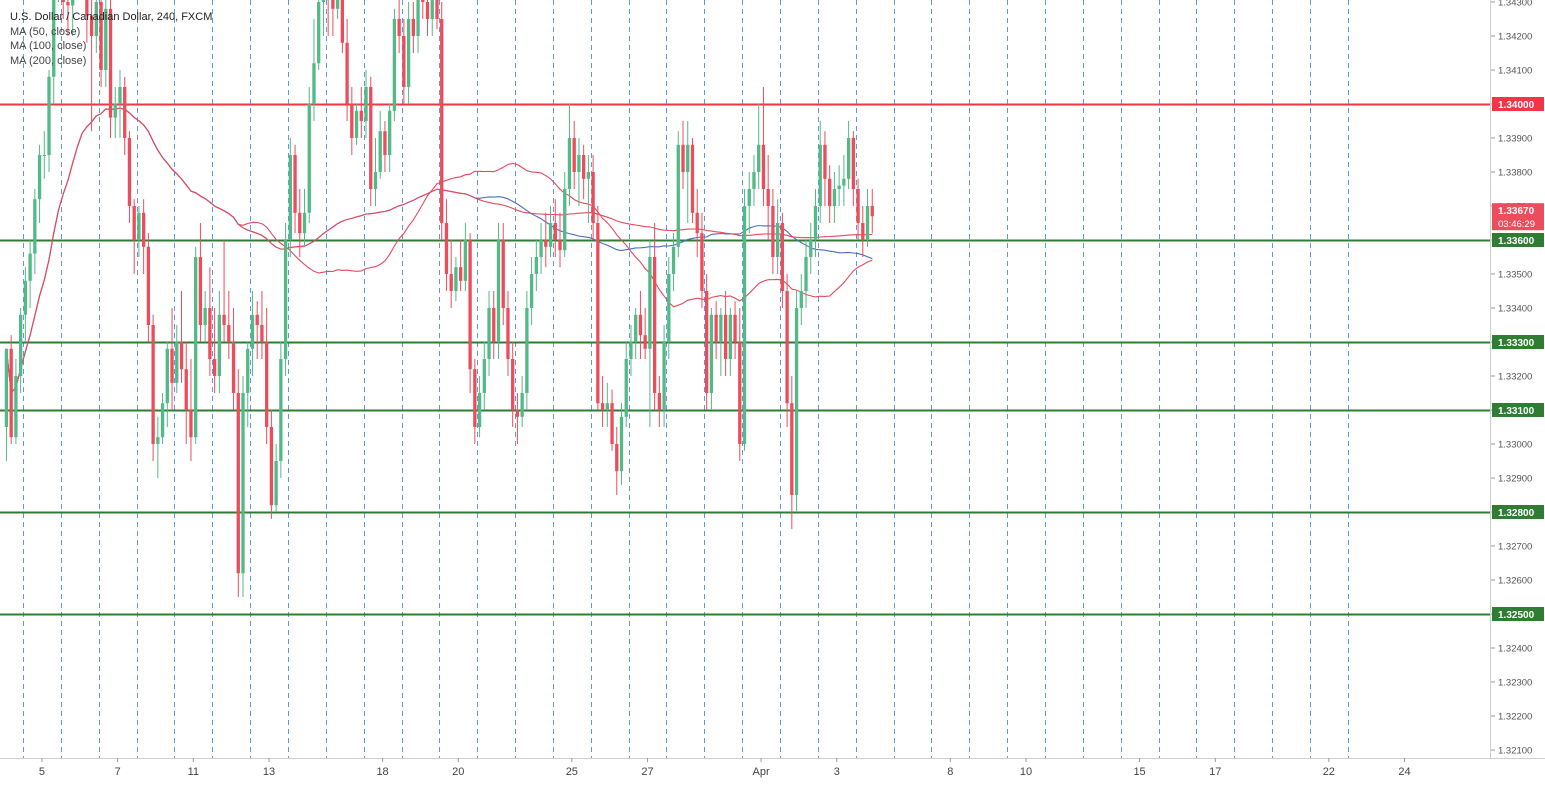  I want to click on time-tick-label: 18, so click(382, 772).